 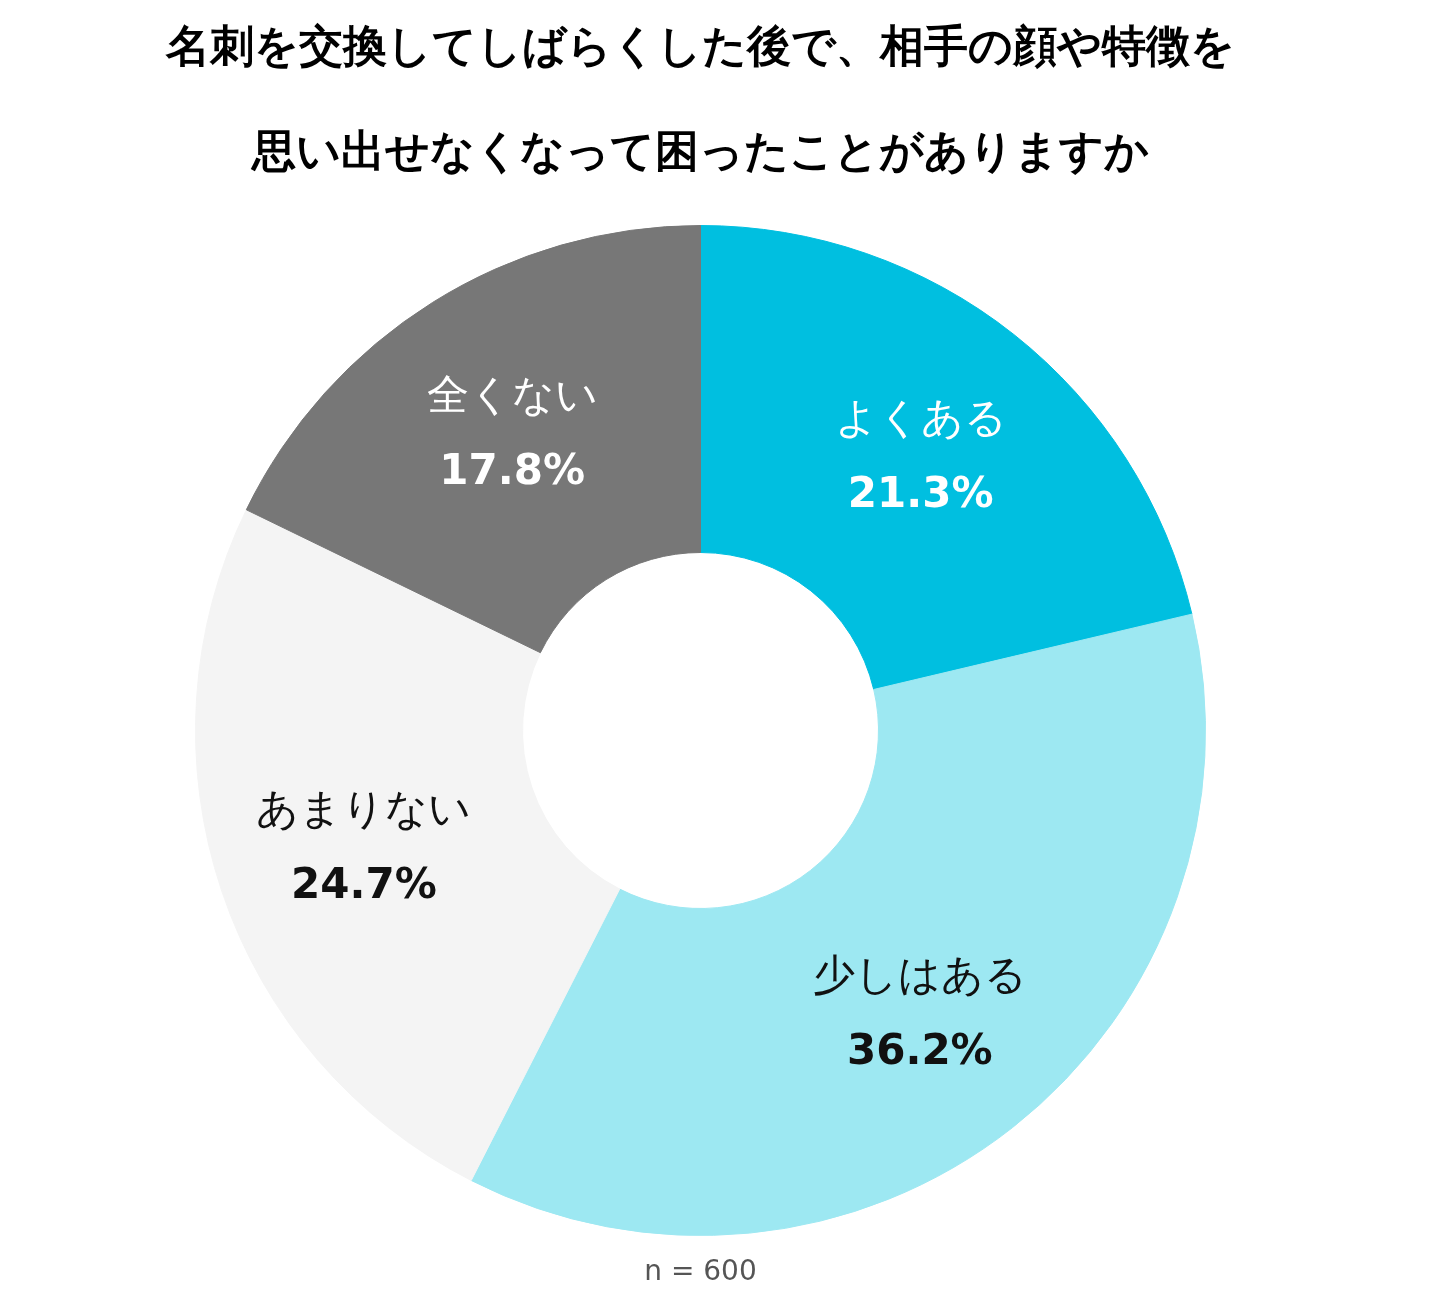 I want to click on chart-title: 名刺を交換してしばらくした後で、相手の顔や特徴を思い出せなくなって困ったことがありますか, so click(x=700, y=98).